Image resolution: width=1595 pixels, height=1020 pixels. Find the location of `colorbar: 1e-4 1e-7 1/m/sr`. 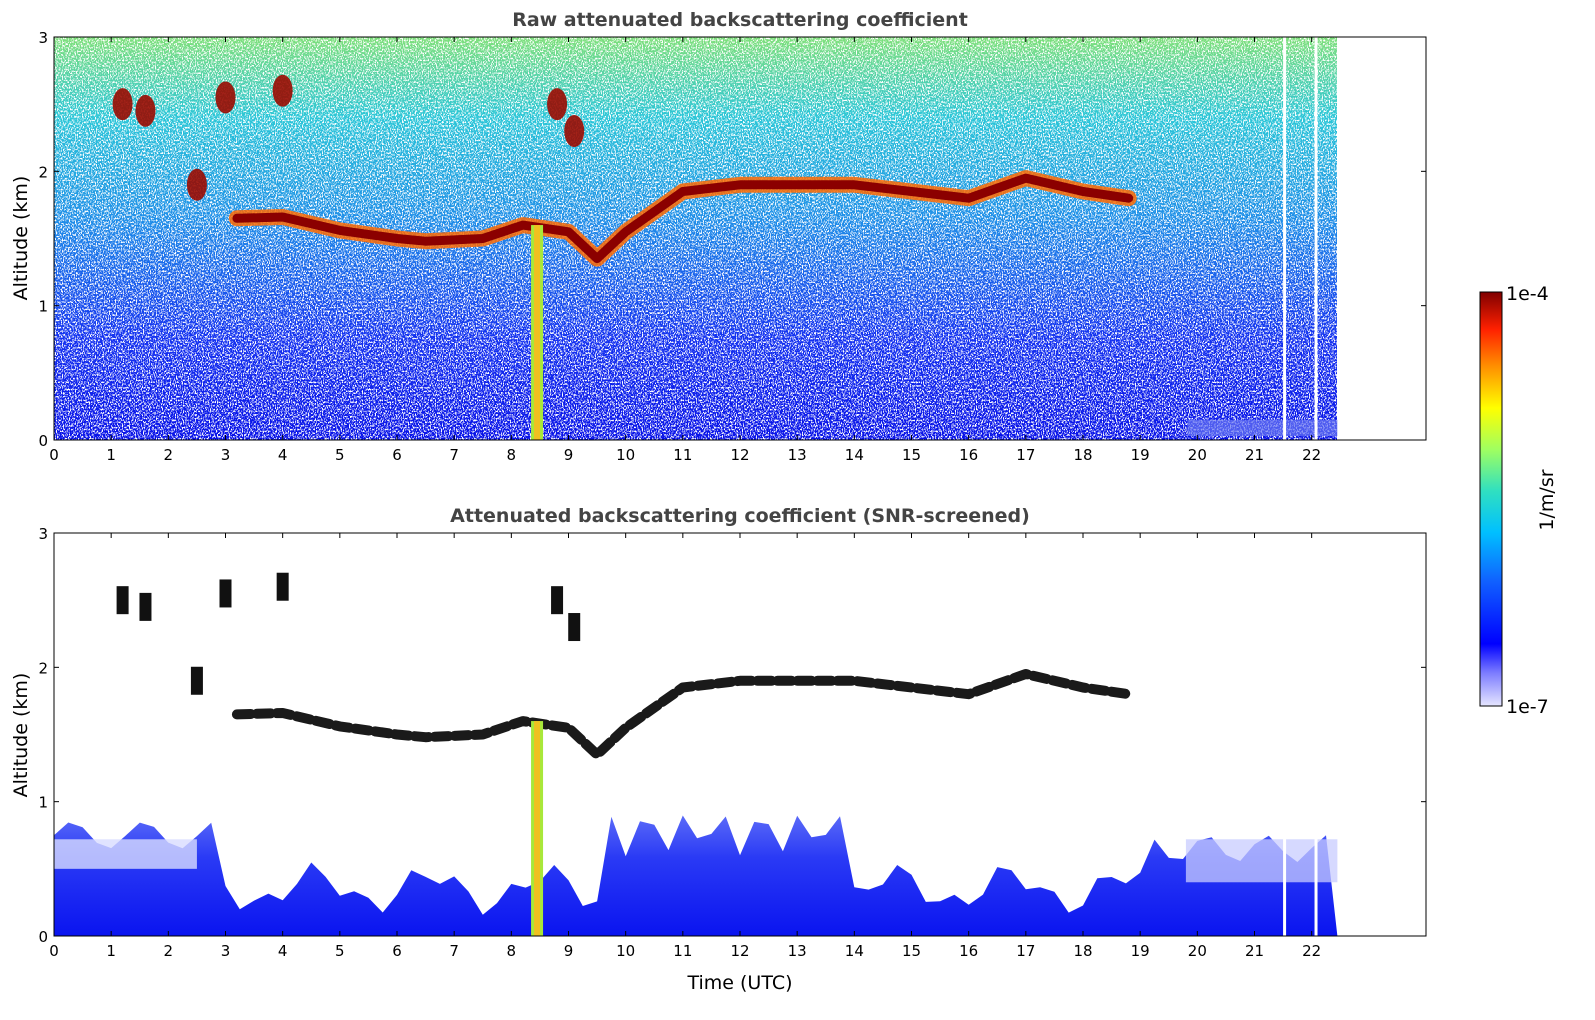

colorbar: 1e-4 1e-7 1/m/sr is located at coordinates (1518, 500).